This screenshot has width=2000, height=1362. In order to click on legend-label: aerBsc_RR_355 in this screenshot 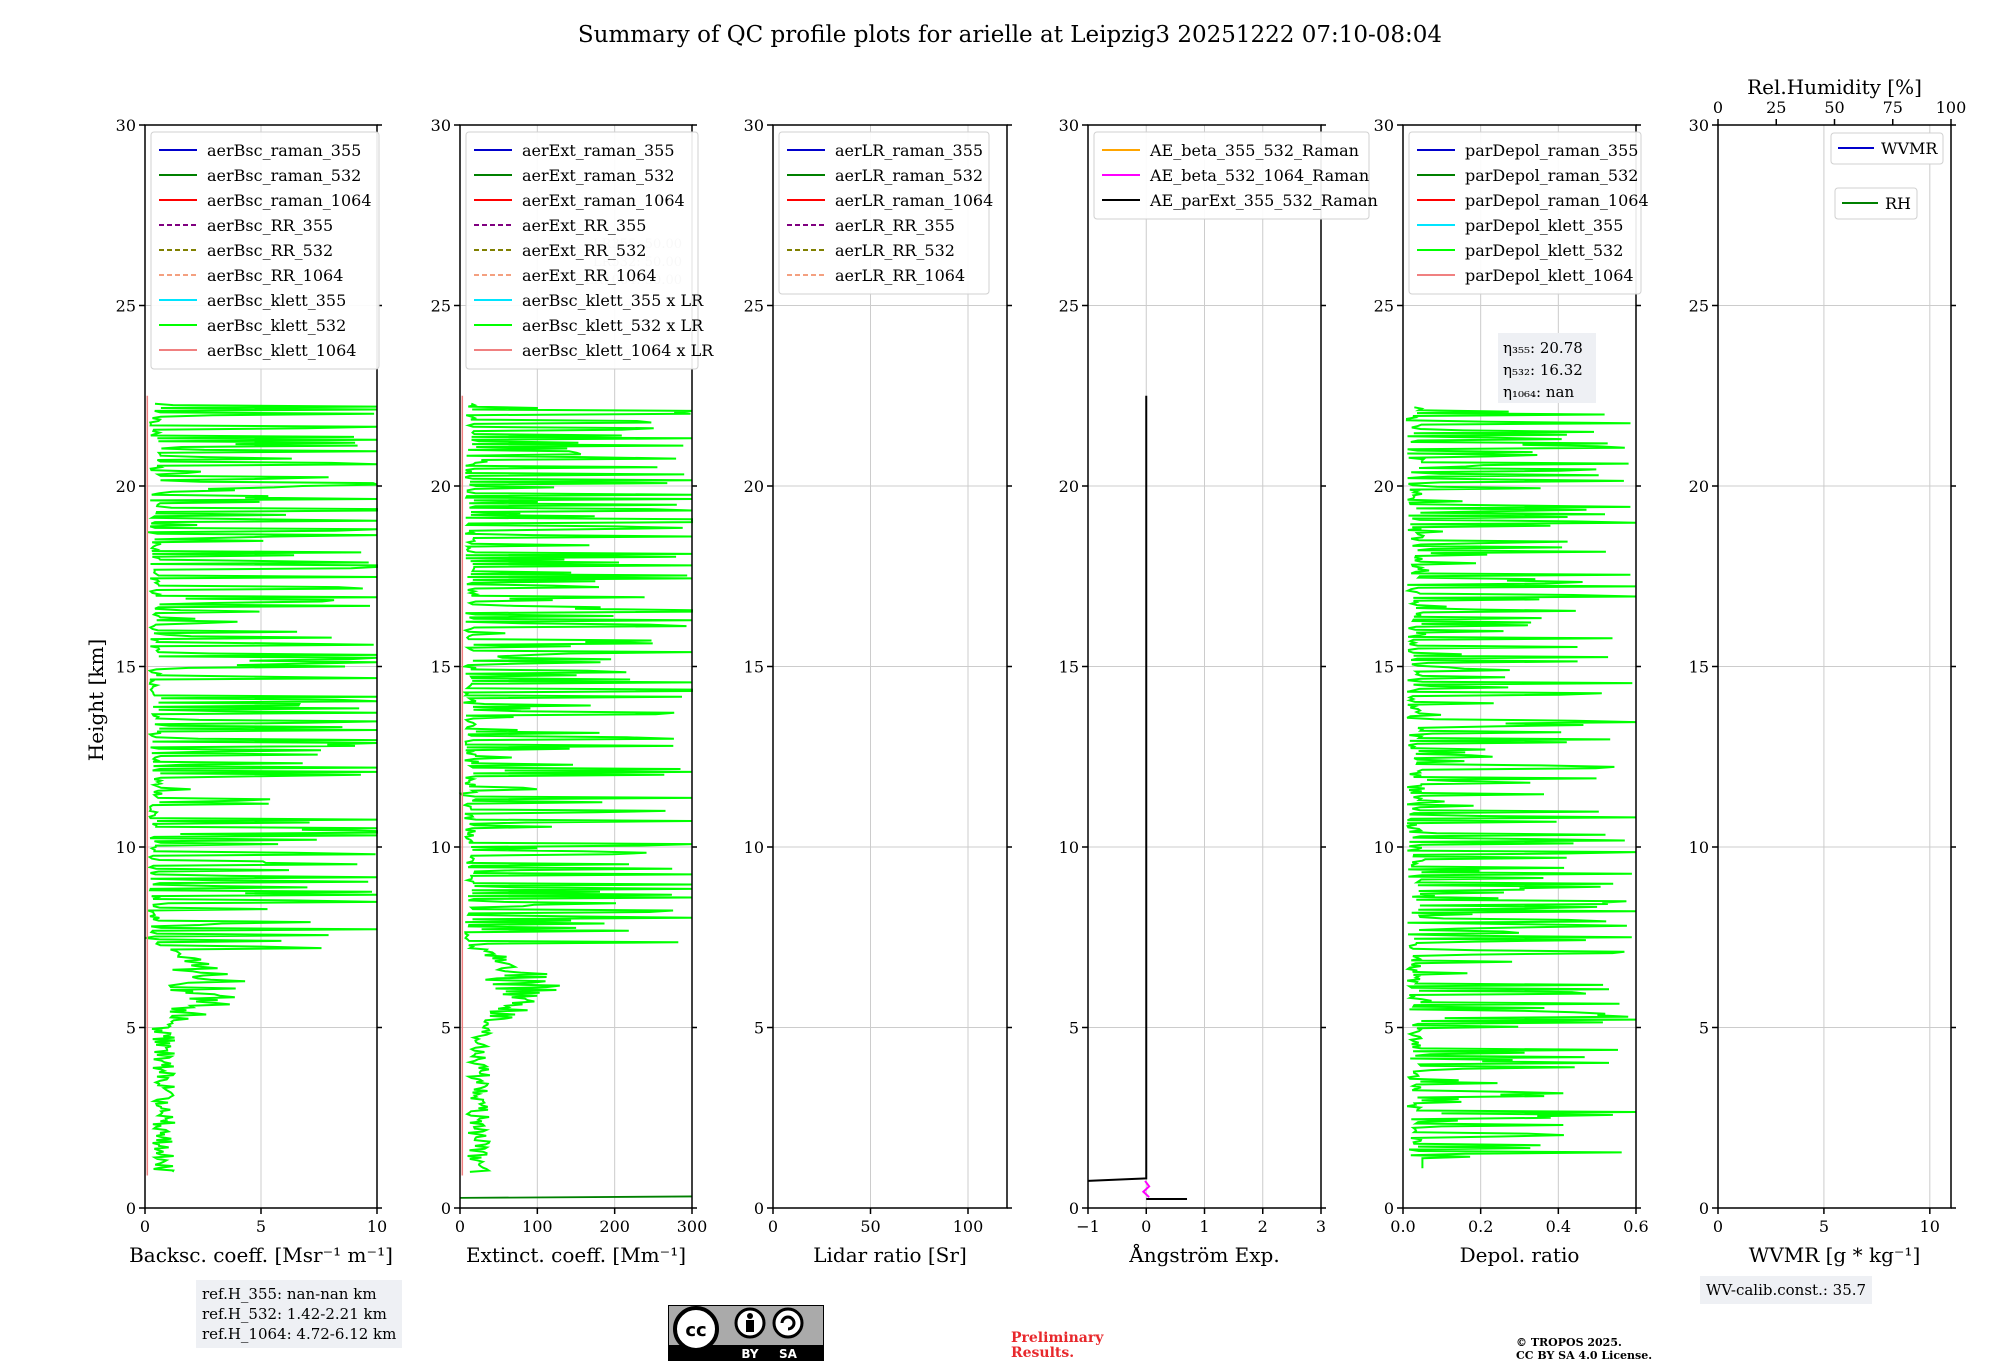, I will do `click(270, 225)`.